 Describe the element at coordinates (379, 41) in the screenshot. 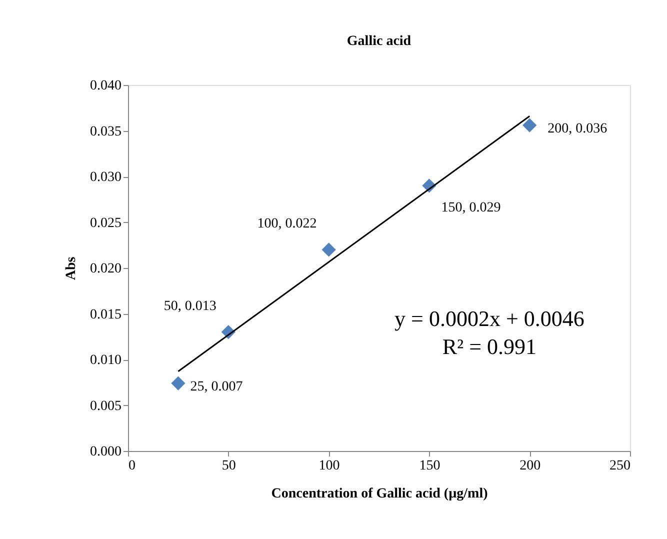

I see `chart-title: Gallic acid` at that location.